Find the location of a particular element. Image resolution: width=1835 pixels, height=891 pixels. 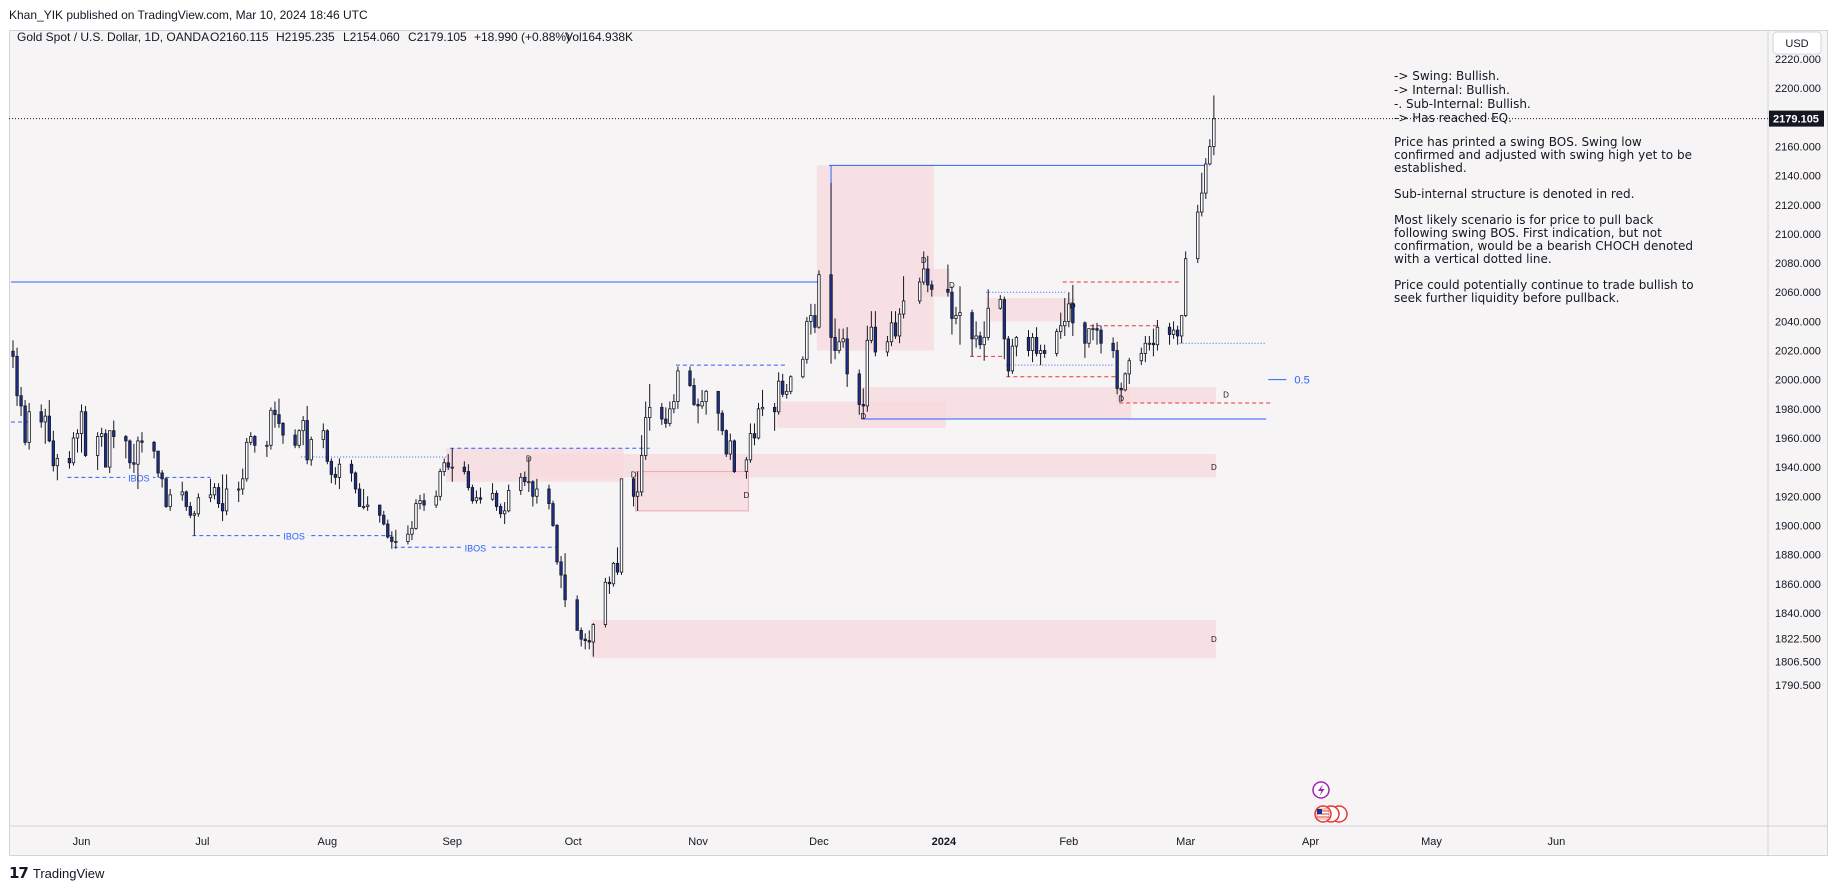

ohlc-volume: Vol164.938K is located at coordinates (599, 37).